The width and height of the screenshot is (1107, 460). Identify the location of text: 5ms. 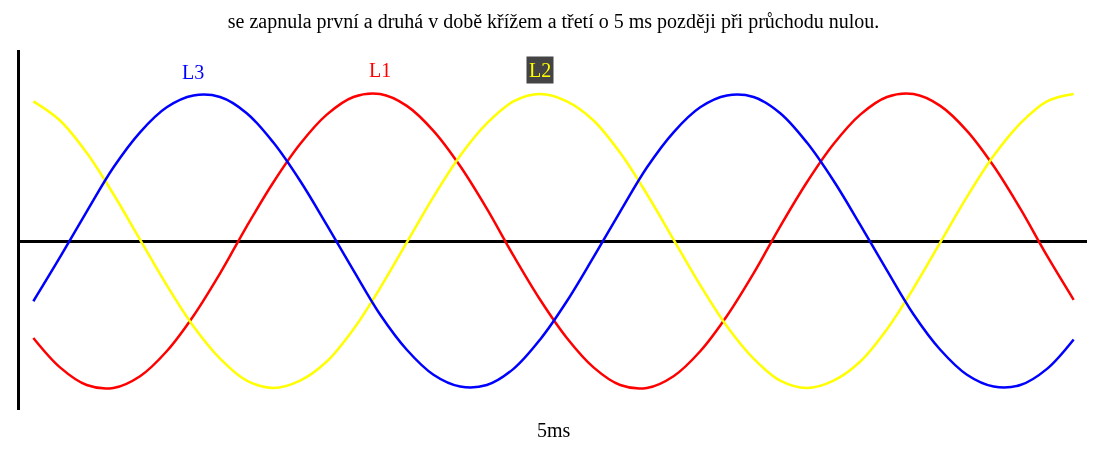
(554, 430).